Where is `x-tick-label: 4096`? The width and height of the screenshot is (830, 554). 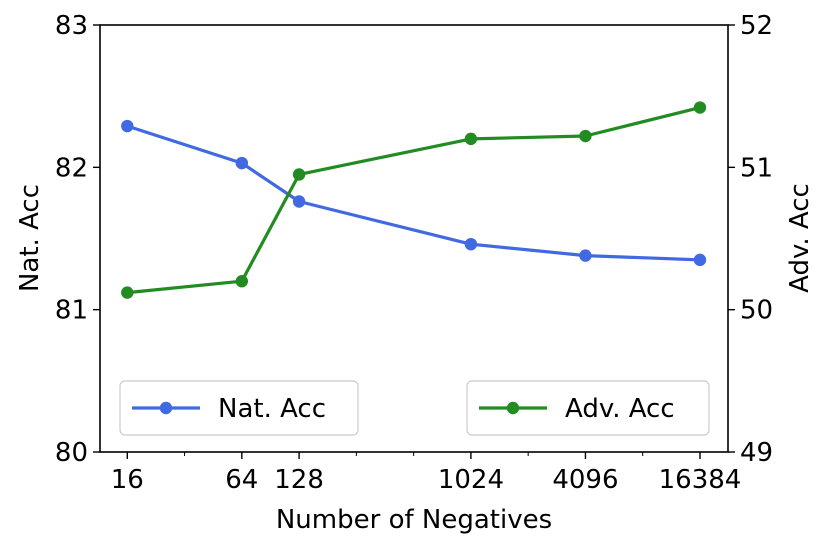
x-tick-label: 4096 is located at coordinates (585, 480).